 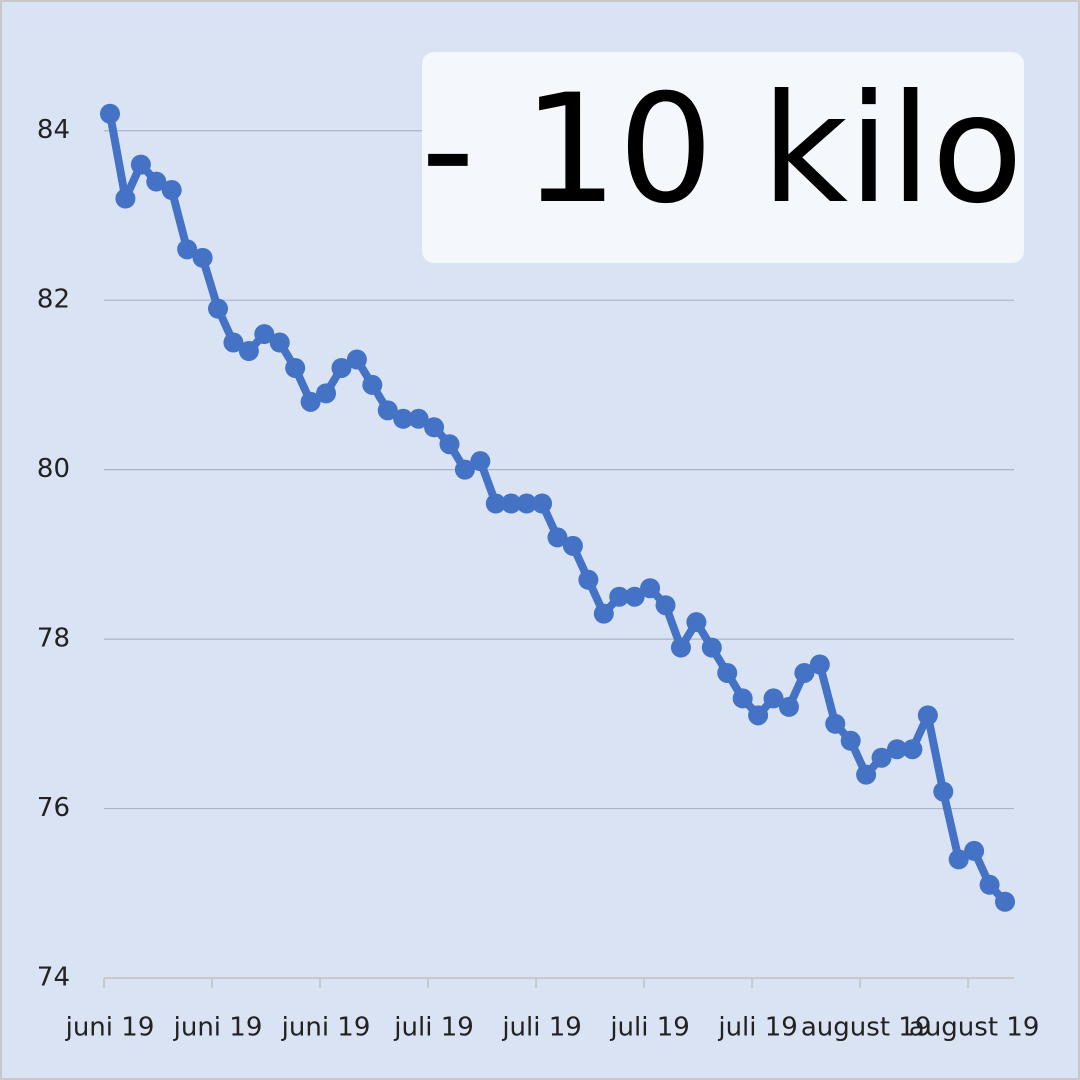 I want to click on y-tick-label: 80, so click(x=53, y=469).